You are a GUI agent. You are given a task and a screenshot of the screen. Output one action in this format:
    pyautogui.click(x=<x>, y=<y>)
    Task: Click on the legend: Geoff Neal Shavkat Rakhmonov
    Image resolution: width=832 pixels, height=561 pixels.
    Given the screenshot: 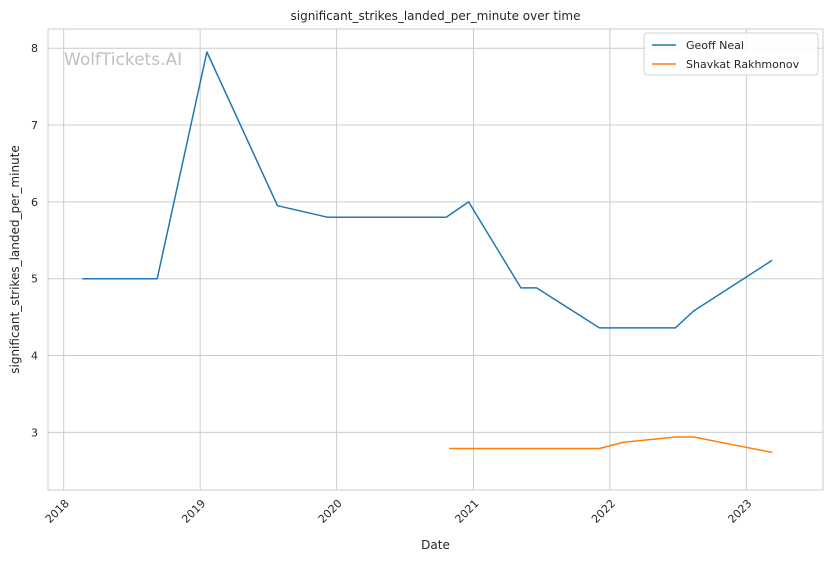 What is the action you would take?
    pyautogui.click(x=731, y=54)
    